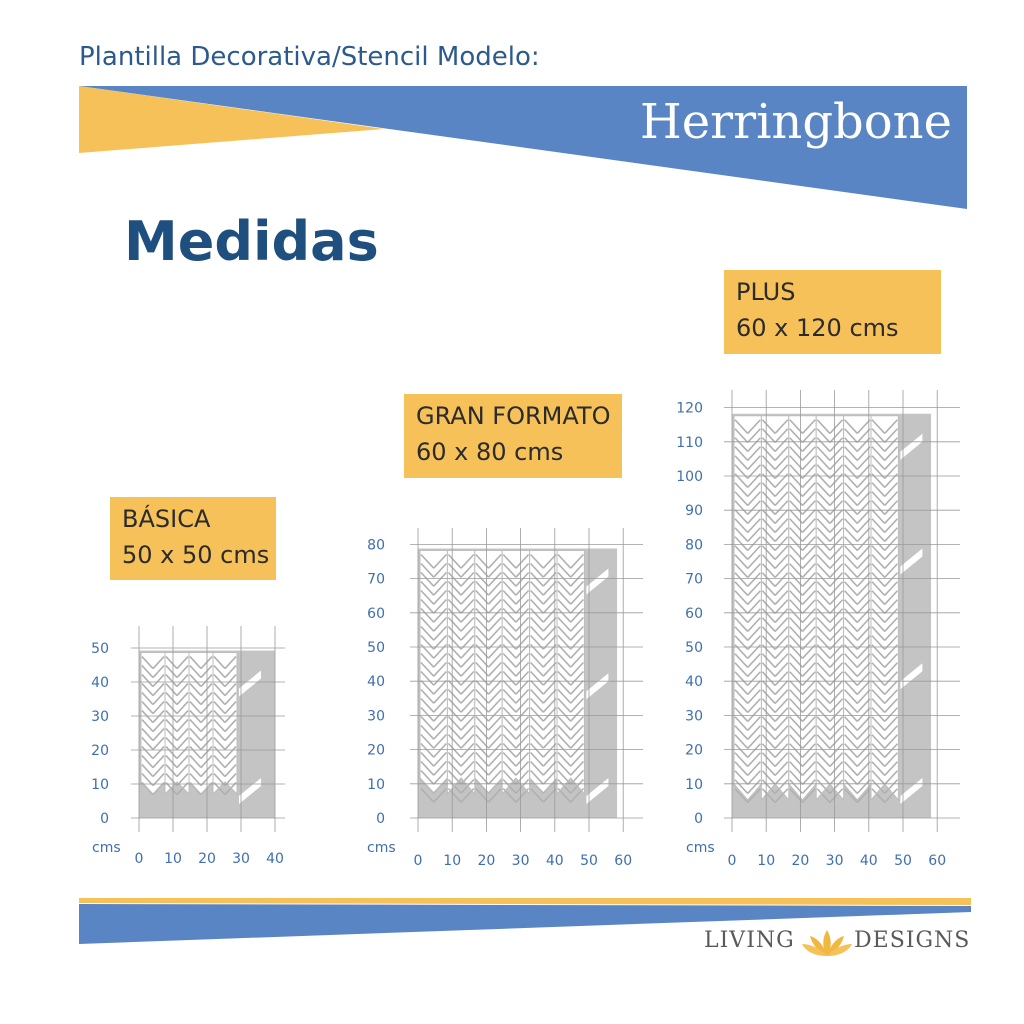 This screenshot has height=1024, width=1024. What do you see at coordinates (376, 682) in the screenshot?
I see `y-tick-label: 40` at bounding box center [376, 682].